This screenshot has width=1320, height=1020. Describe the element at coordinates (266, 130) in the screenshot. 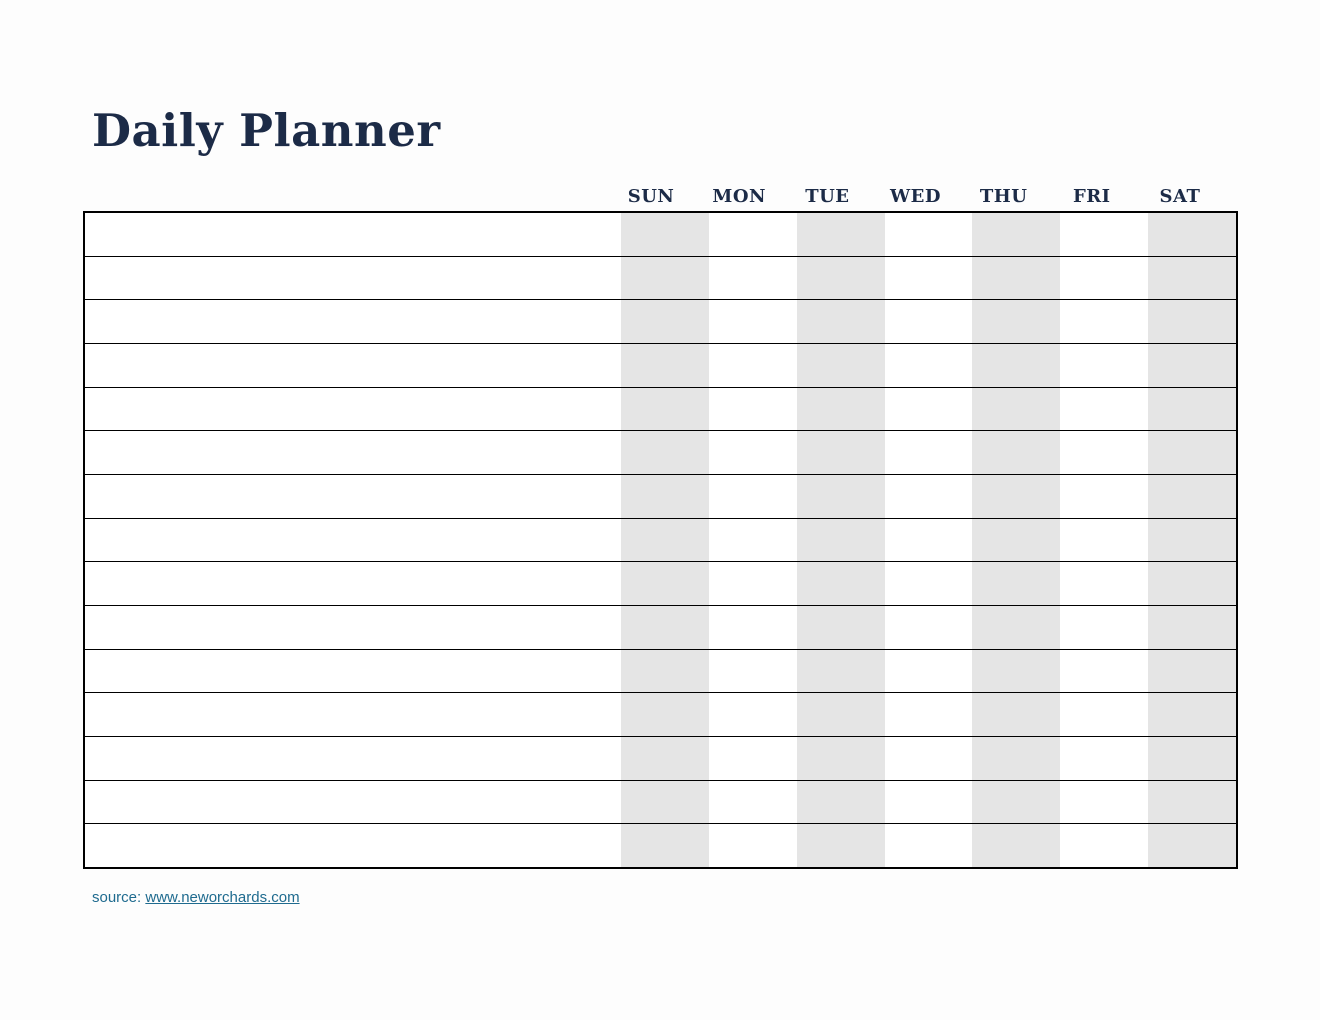

I see `page-title: Daily Planner` at that location.